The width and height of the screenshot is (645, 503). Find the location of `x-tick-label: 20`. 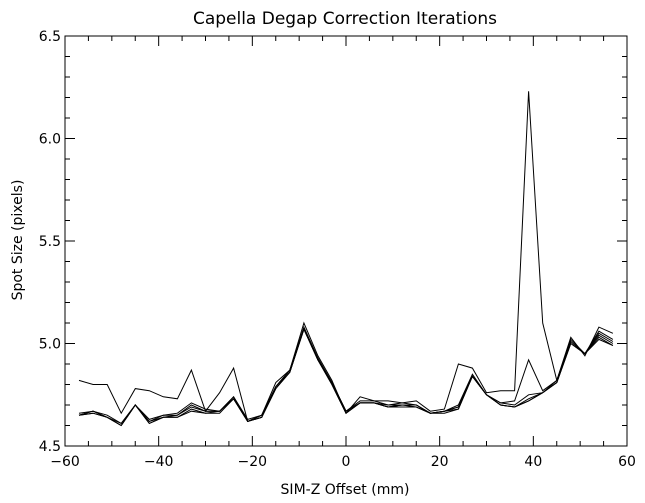

x-tick-label: 20 is located at coordinates (440, 462).